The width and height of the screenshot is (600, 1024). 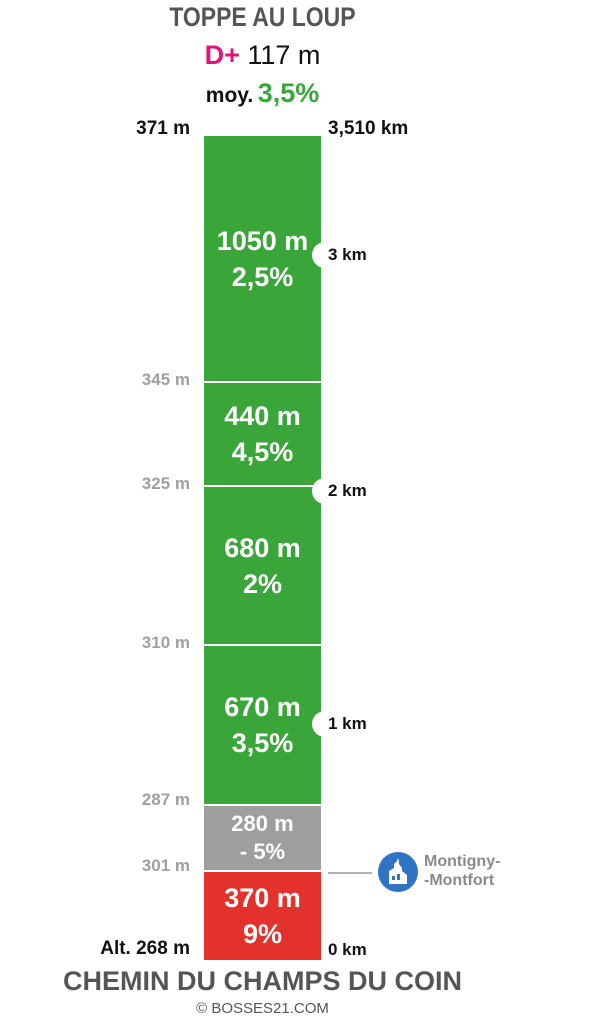 I want to click on segment-6: 370 m 9%, so click(x=262, y=916).